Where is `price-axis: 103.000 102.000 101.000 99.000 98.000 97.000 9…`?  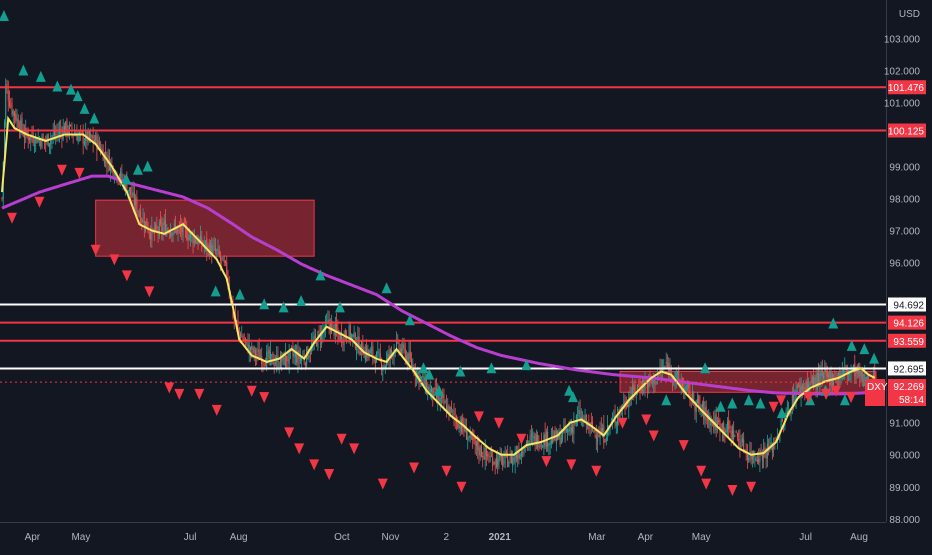 price-axis: 103.000 102.000 101.000 99.000 98.000 97.000 9… is located at coordinates (902, 279).